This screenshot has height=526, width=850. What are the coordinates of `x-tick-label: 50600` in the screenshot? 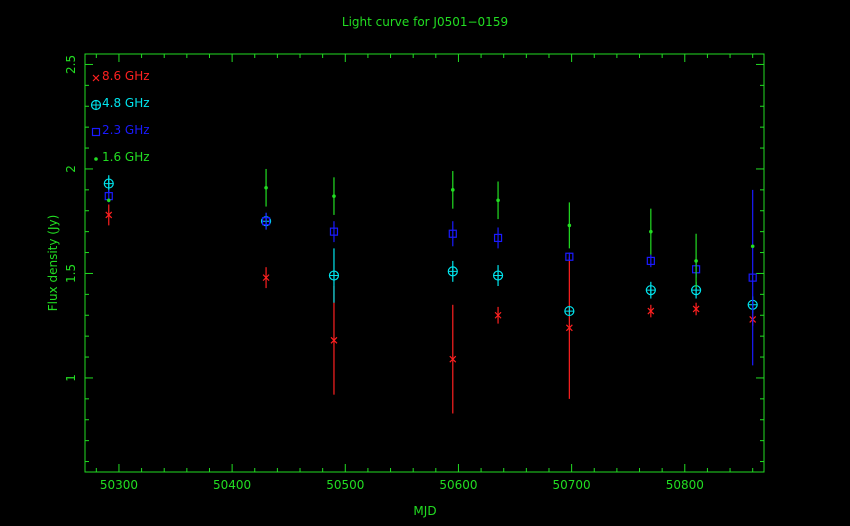 It's located at (458, 485).